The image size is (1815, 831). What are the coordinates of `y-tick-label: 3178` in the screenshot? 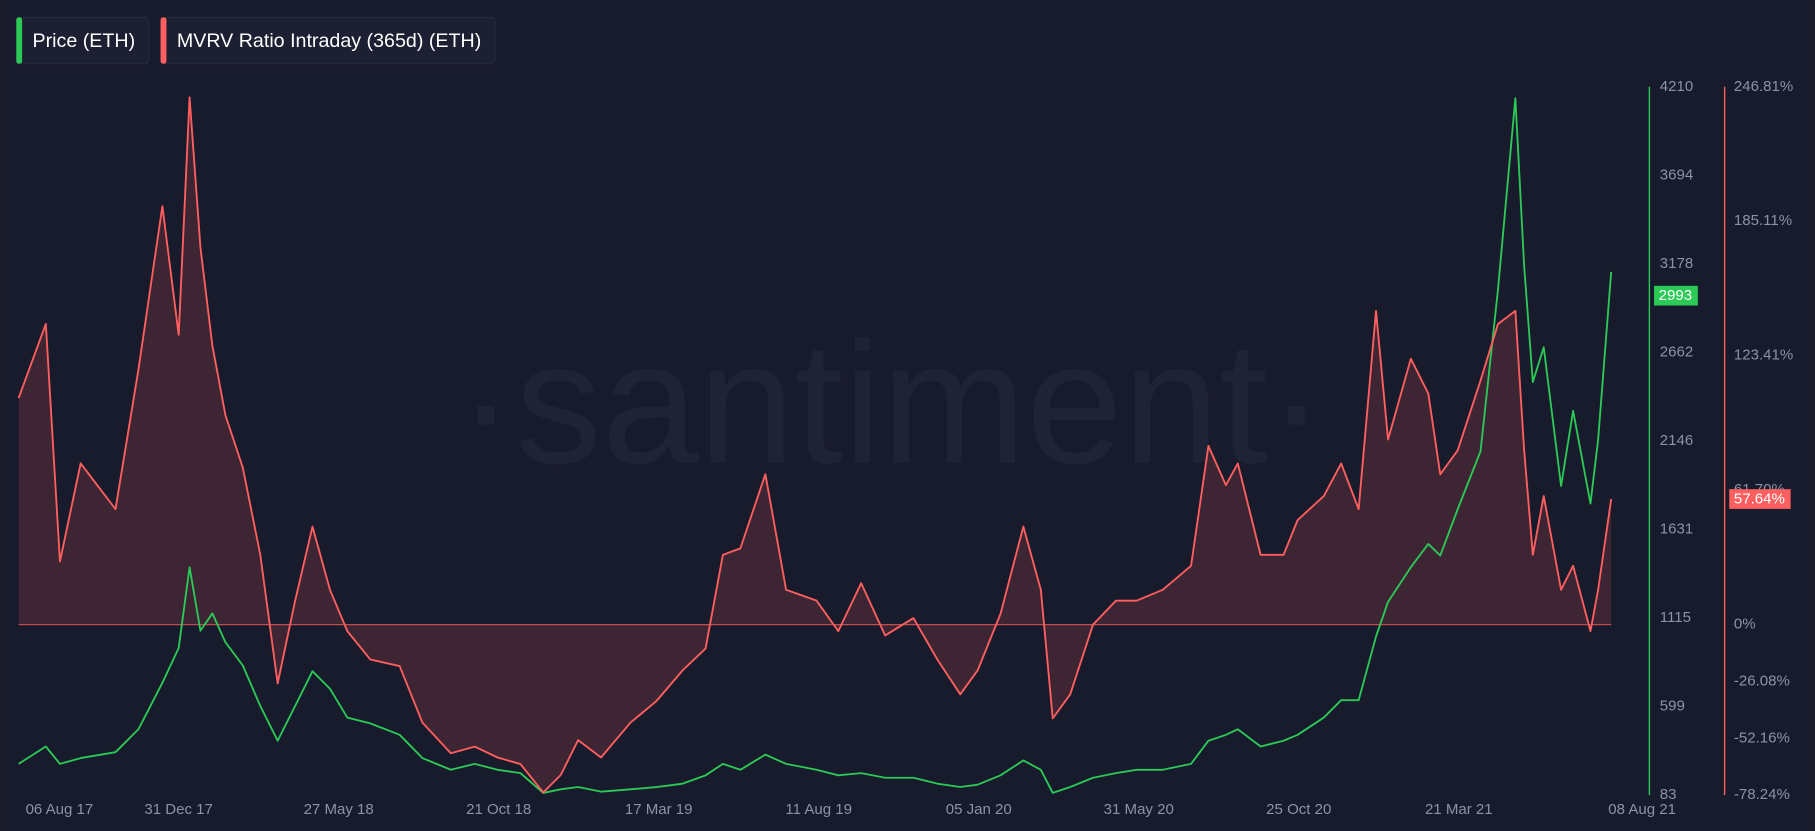 It's located at (1676, 263).